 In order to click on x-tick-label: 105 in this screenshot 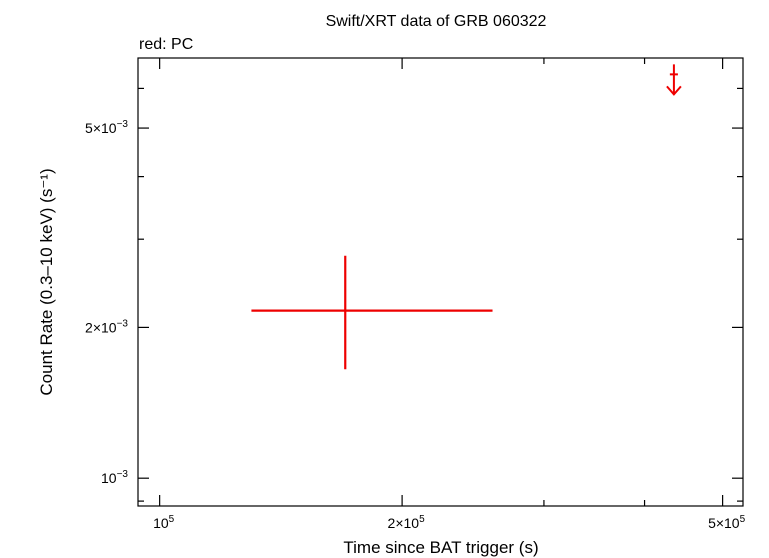, I will do `click(164, 522)`.